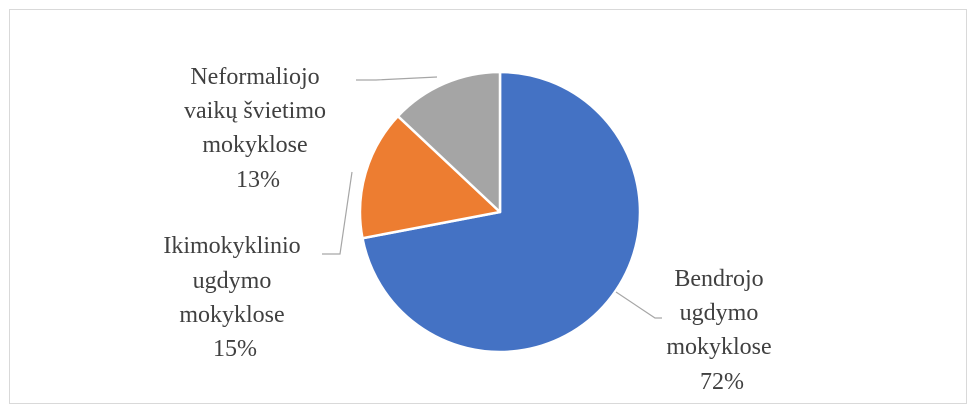  What do you see at coordinates (397, 78) in the screenshot?
I see `leader-line-neformaliojo` at bounding box center [397, 78].